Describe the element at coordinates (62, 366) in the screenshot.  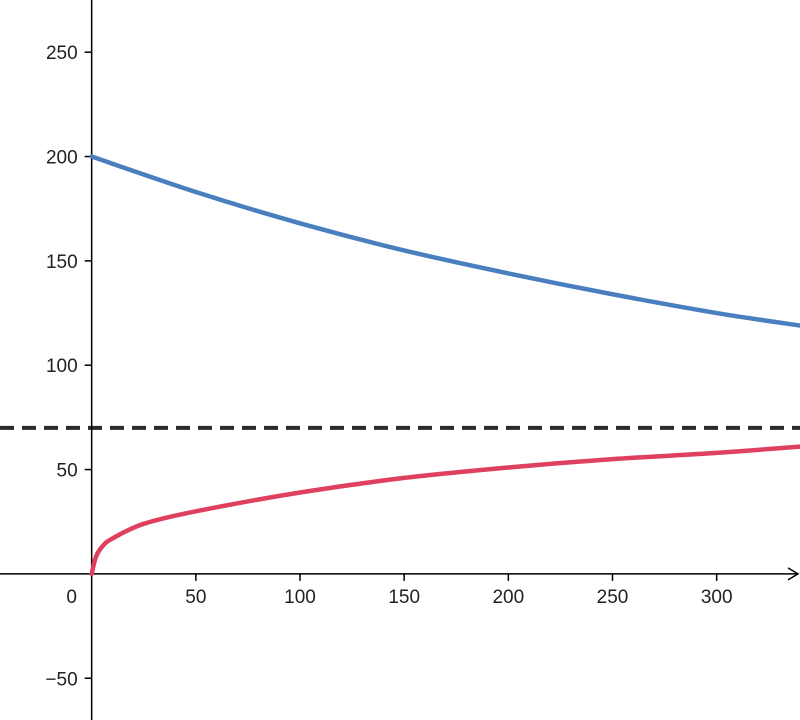
I see `y-tick-label: 100` at that location.